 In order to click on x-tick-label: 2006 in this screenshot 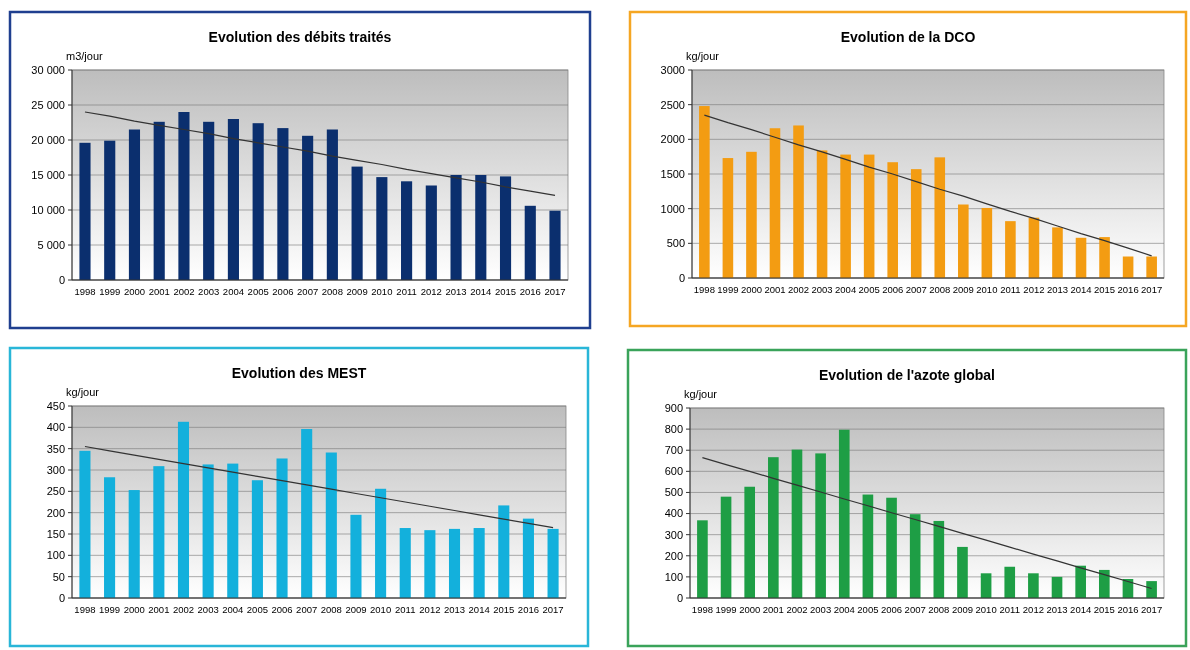, I will do `click(893, 289)`.